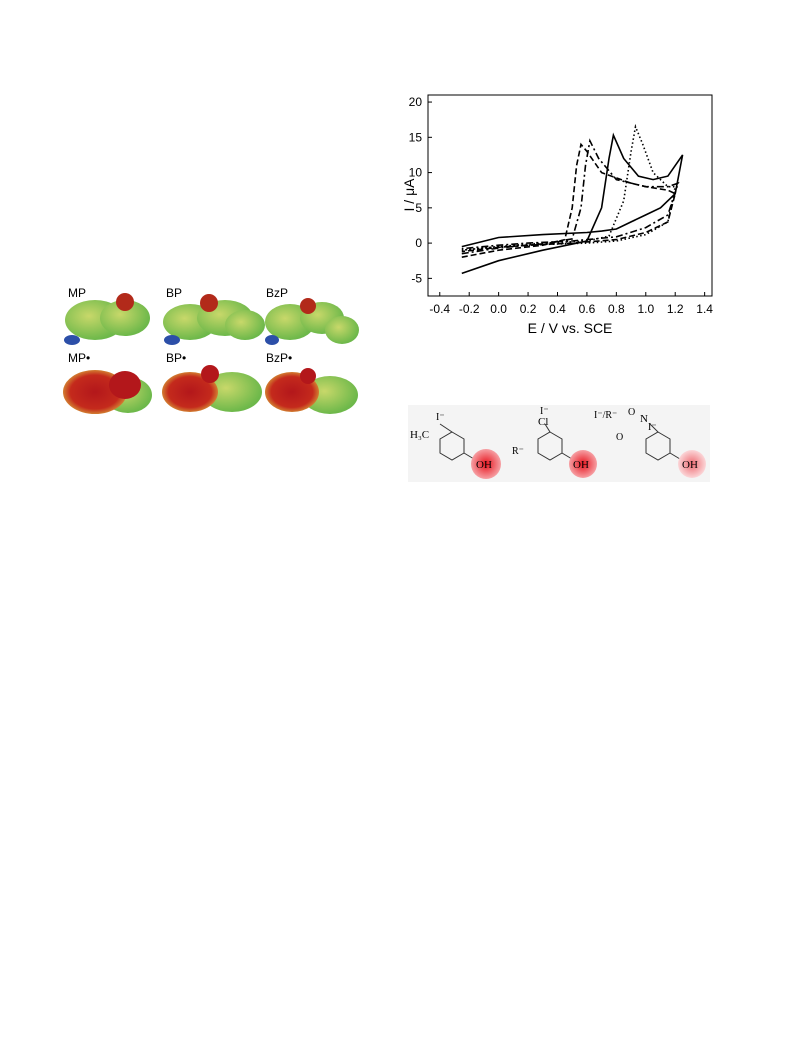 This screenshot has width=793, height=1057. What do you see at coordinates (79, 358) in the screenshot?
I see `molecule-label: MP•` at bounding box center [79, 358].